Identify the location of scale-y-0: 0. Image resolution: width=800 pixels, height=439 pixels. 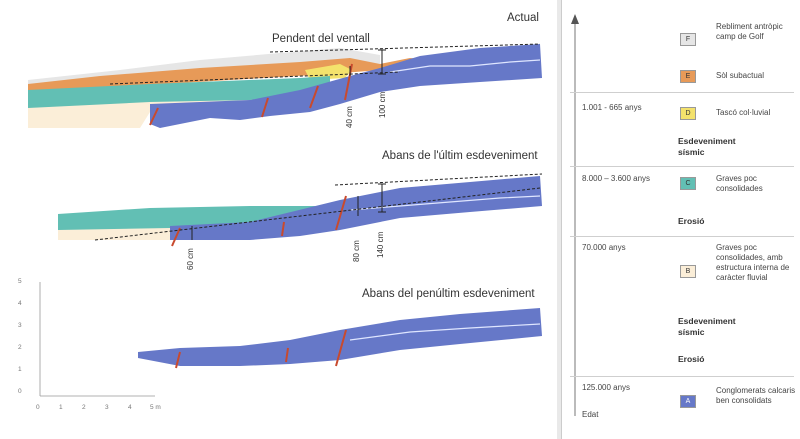
(20, 391).